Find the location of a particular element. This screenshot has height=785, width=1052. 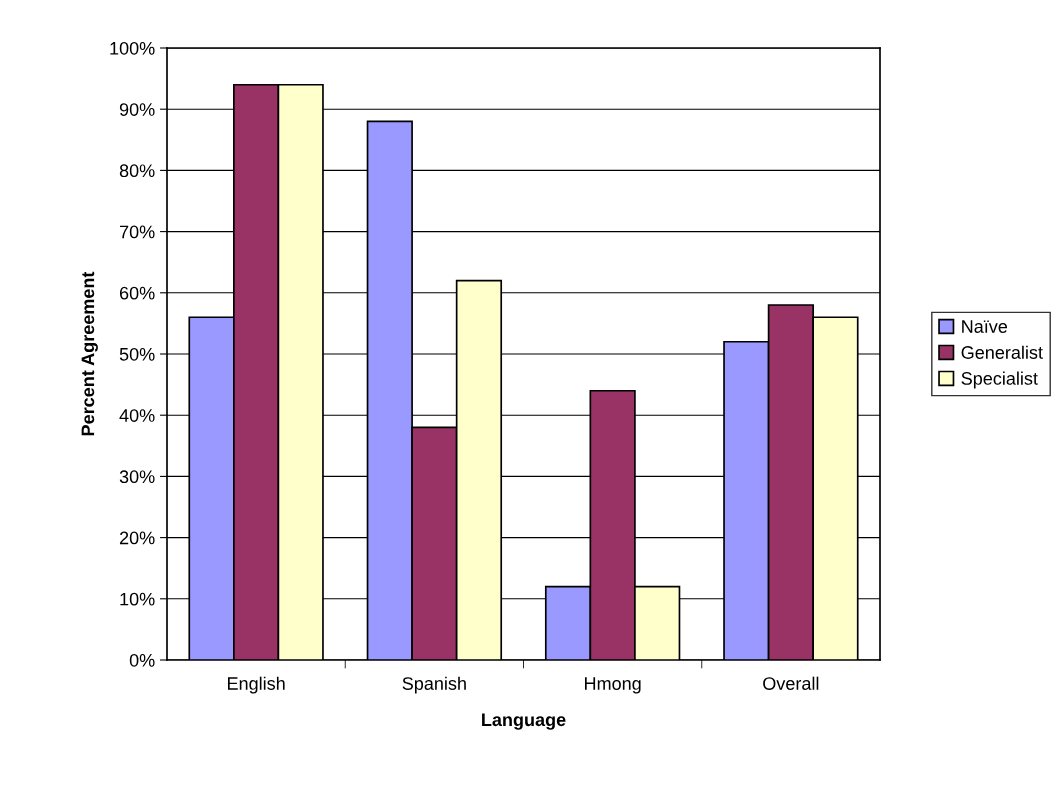

y-tick-label: 20% is located at coordinates (137, 538).